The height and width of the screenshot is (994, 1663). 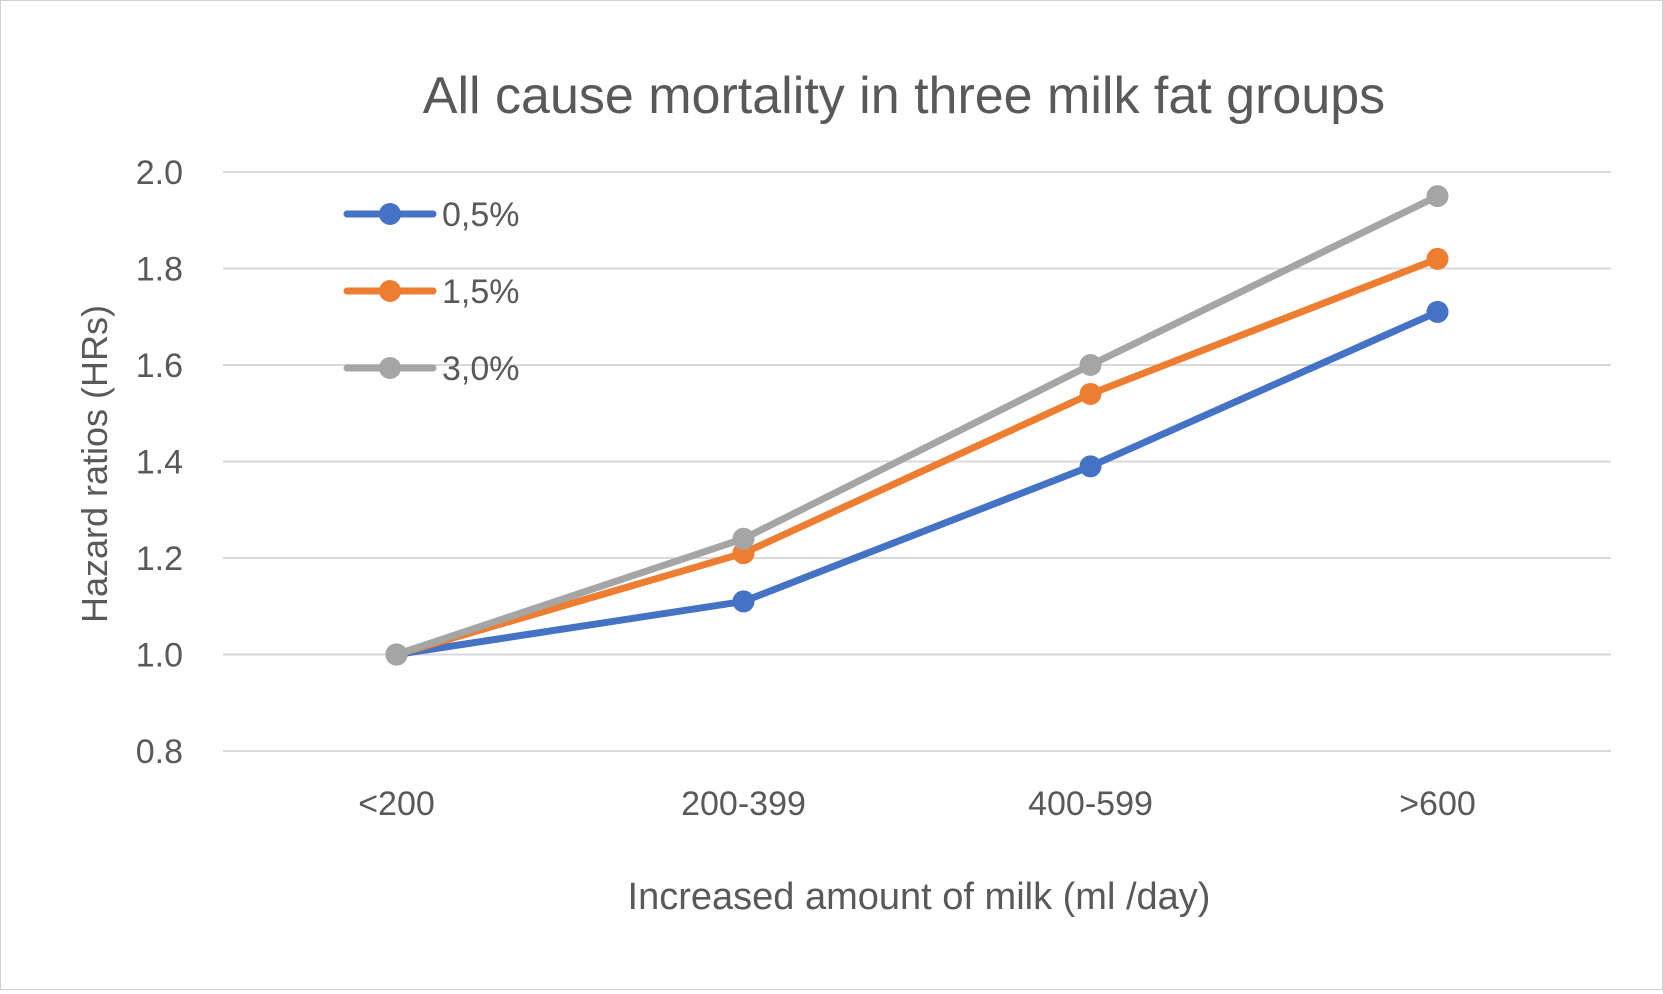 What do you see at coordinates (481, 292) in the screenshot?
I see `legend-label: 1,5%` at bounding box center [481, 292].